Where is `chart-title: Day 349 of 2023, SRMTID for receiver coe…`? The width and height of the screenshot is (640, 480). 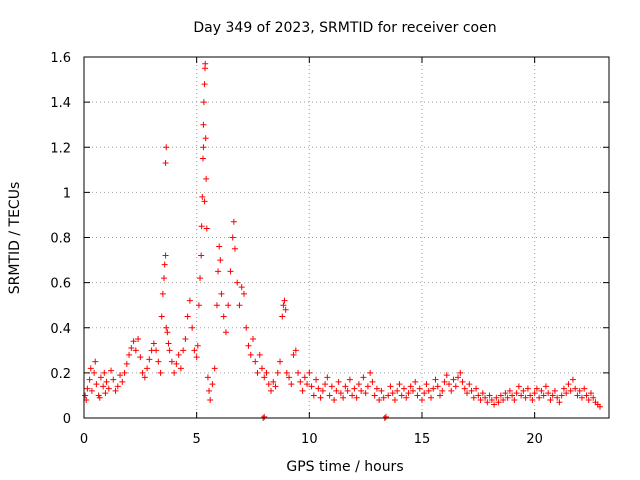
chart-title: Day 349 of 2023, SRMTID for receiver coe… is located at coordinates (344, 28).